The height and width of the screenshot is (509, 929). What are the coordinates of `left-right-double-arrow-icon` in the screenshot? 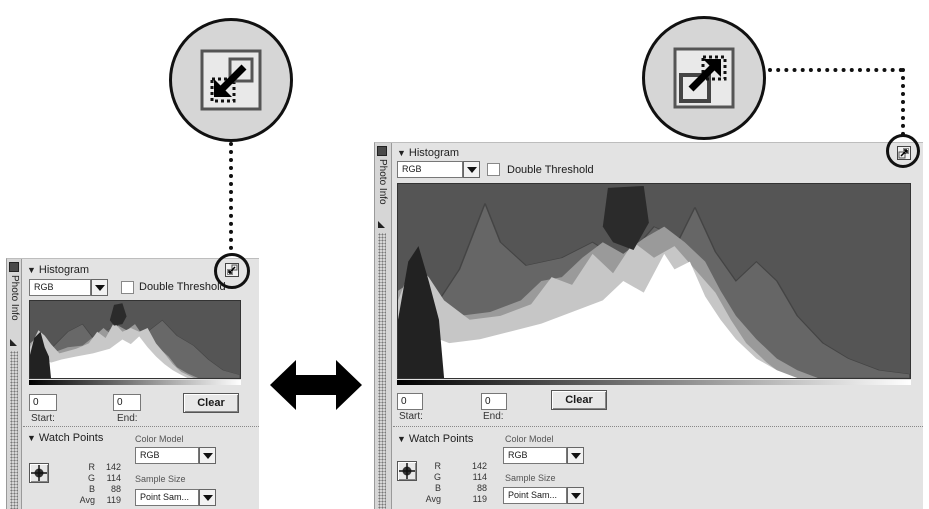 It's located at (316, 385).